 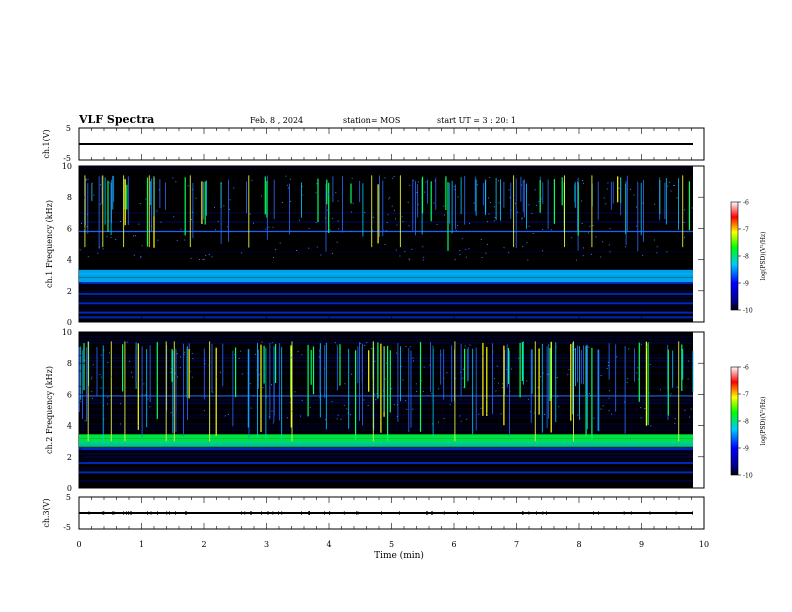 I want to click on x-tick-label: 4, so click(x=328, y=544).